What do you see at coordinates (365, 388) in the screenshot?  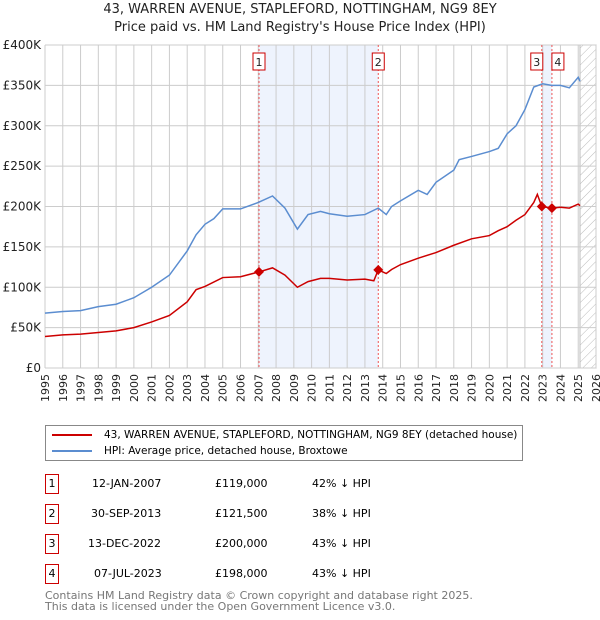 I see `x-tick-label: 2013` at bounding box center [365, 388].